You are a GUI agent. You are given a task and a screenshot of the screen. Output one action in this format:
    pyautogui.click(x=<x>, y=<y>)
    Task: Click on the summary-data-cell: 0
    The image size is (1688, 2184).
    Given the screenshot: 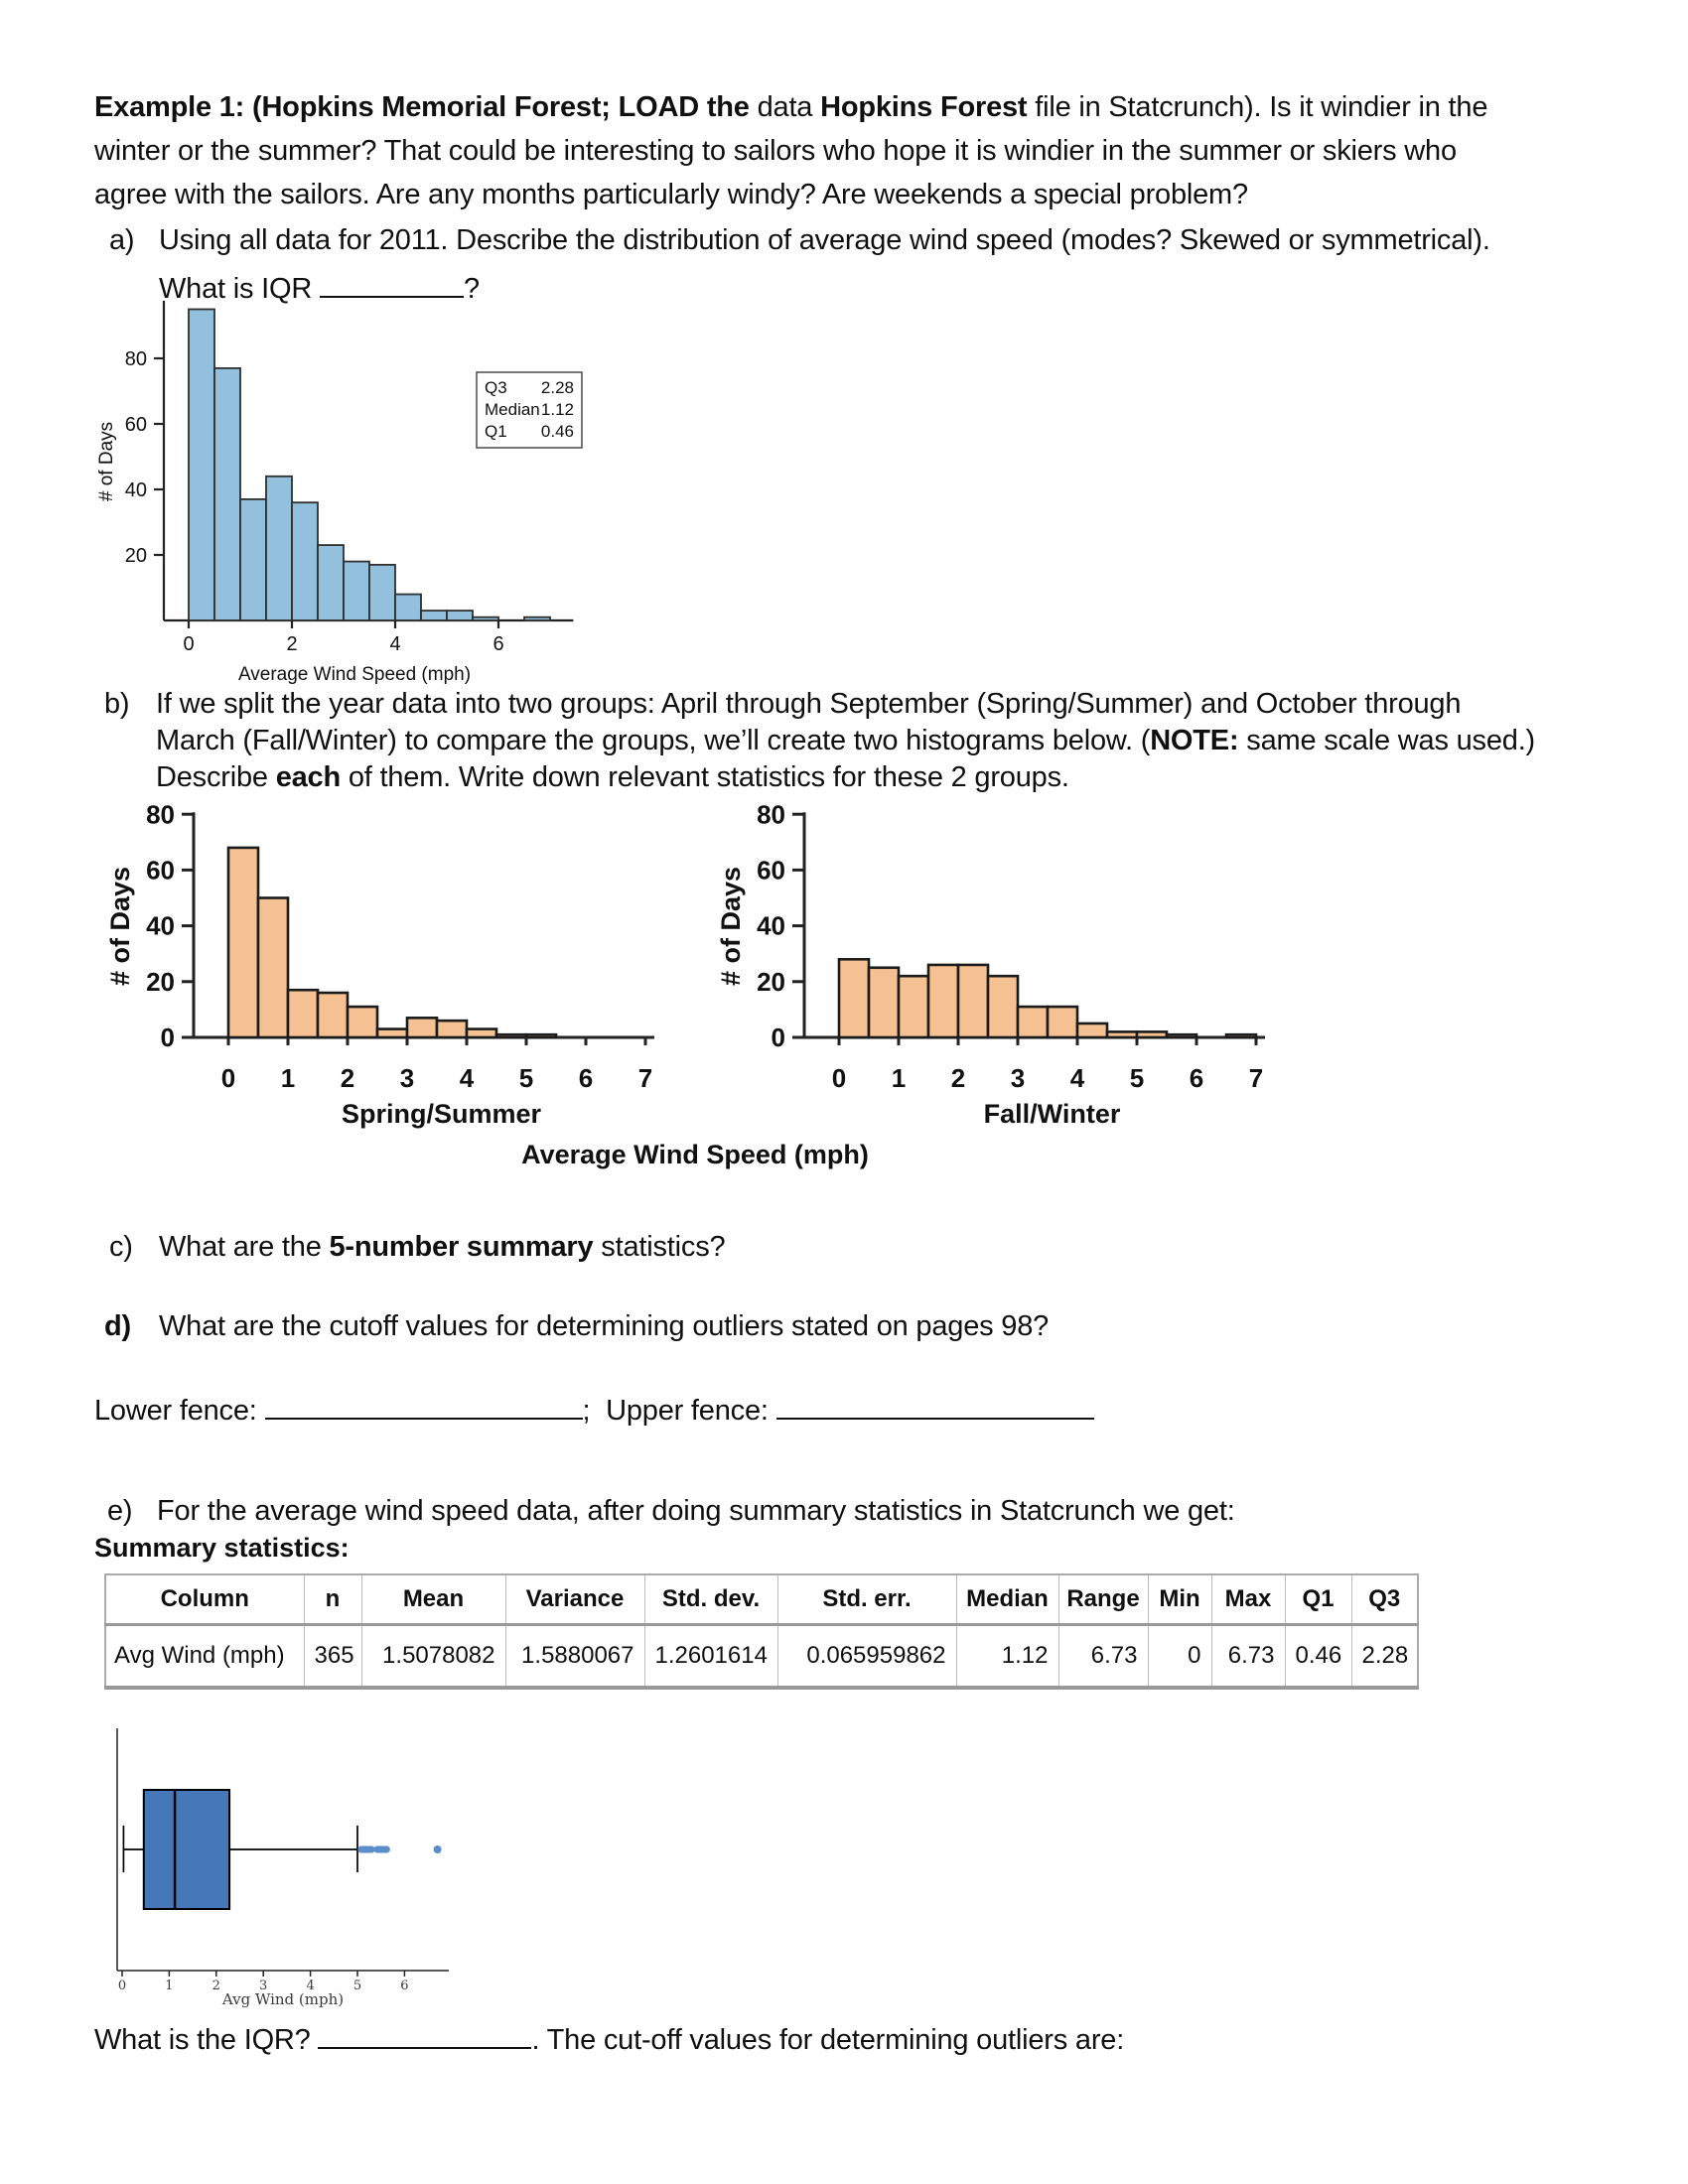 What is the action you would take?
    pyautogui.click(x=1179, y=1656)
    